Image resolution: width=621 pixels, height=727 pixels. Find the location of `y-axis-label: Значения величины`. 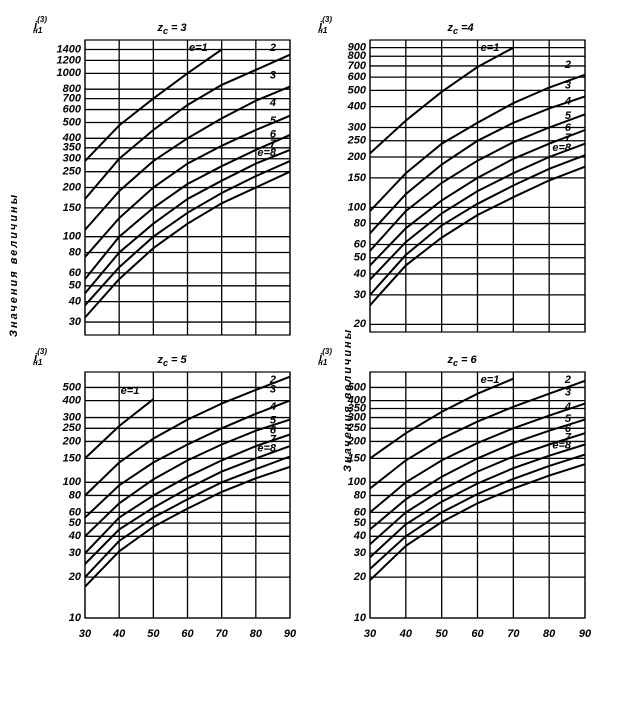

y-axis-label: Значения величины is located at coordinates (14, 265).